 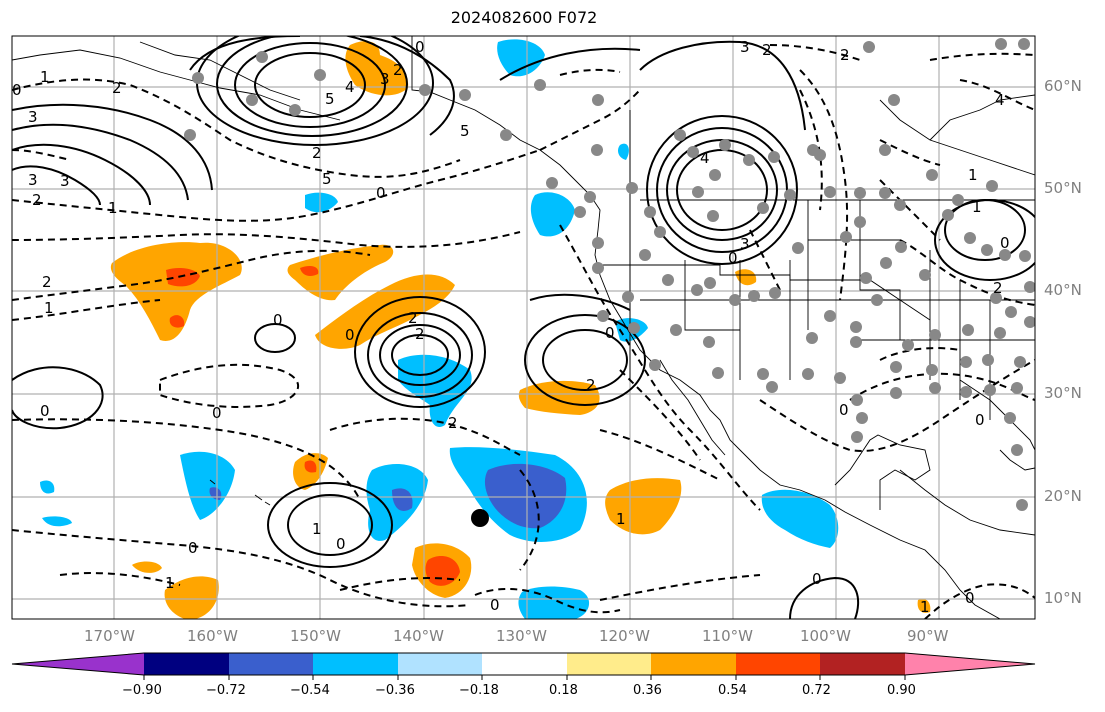 I want to click on lat-label-10n: 10°N, so click(x=1063, y=598).